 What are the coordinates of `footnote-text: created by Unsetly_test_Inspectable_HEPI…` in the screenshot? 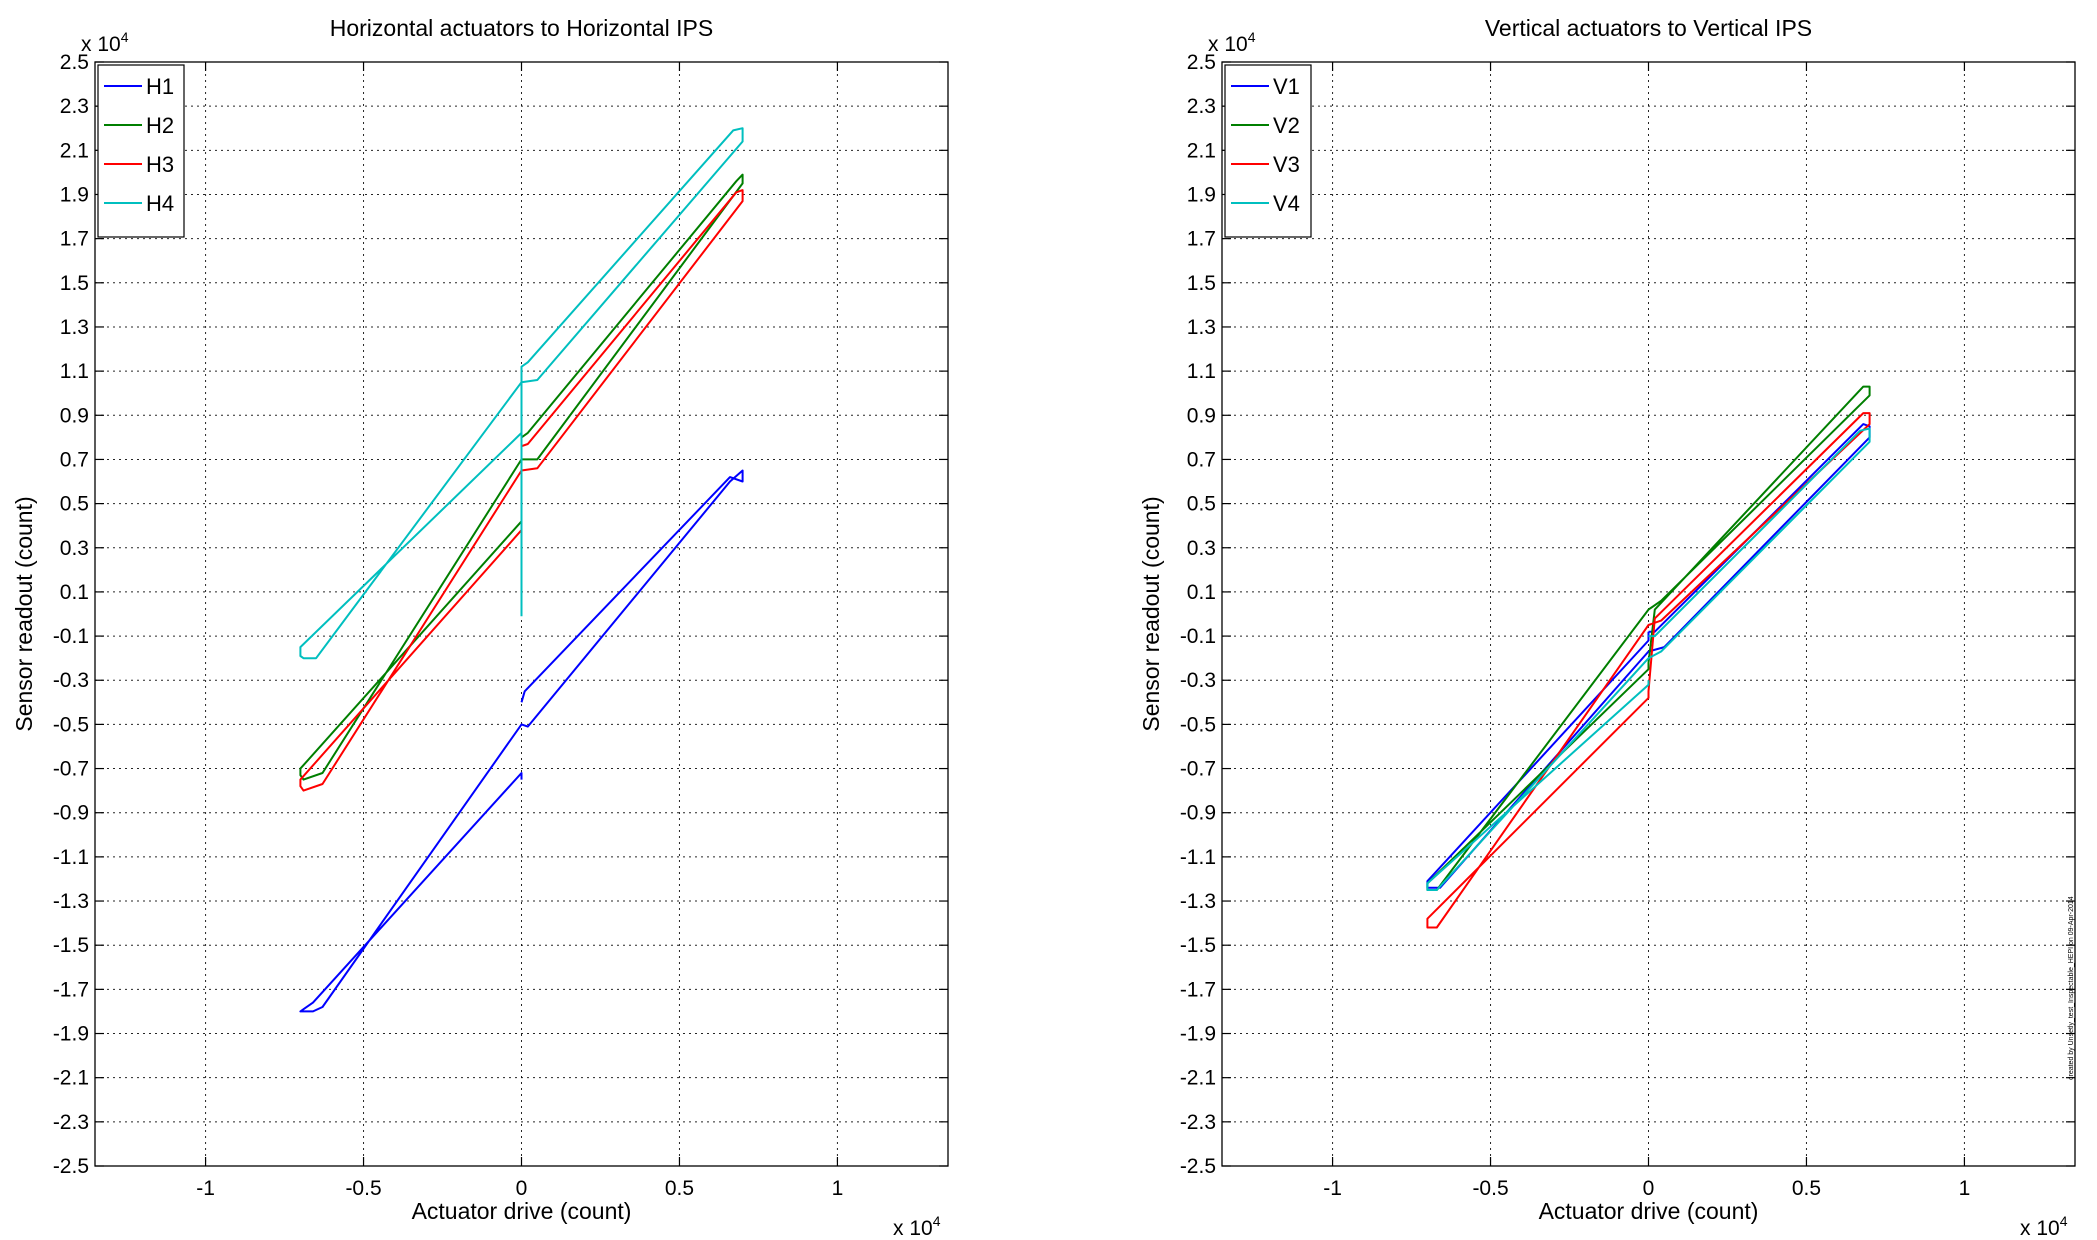 It's located at (2071, 988).